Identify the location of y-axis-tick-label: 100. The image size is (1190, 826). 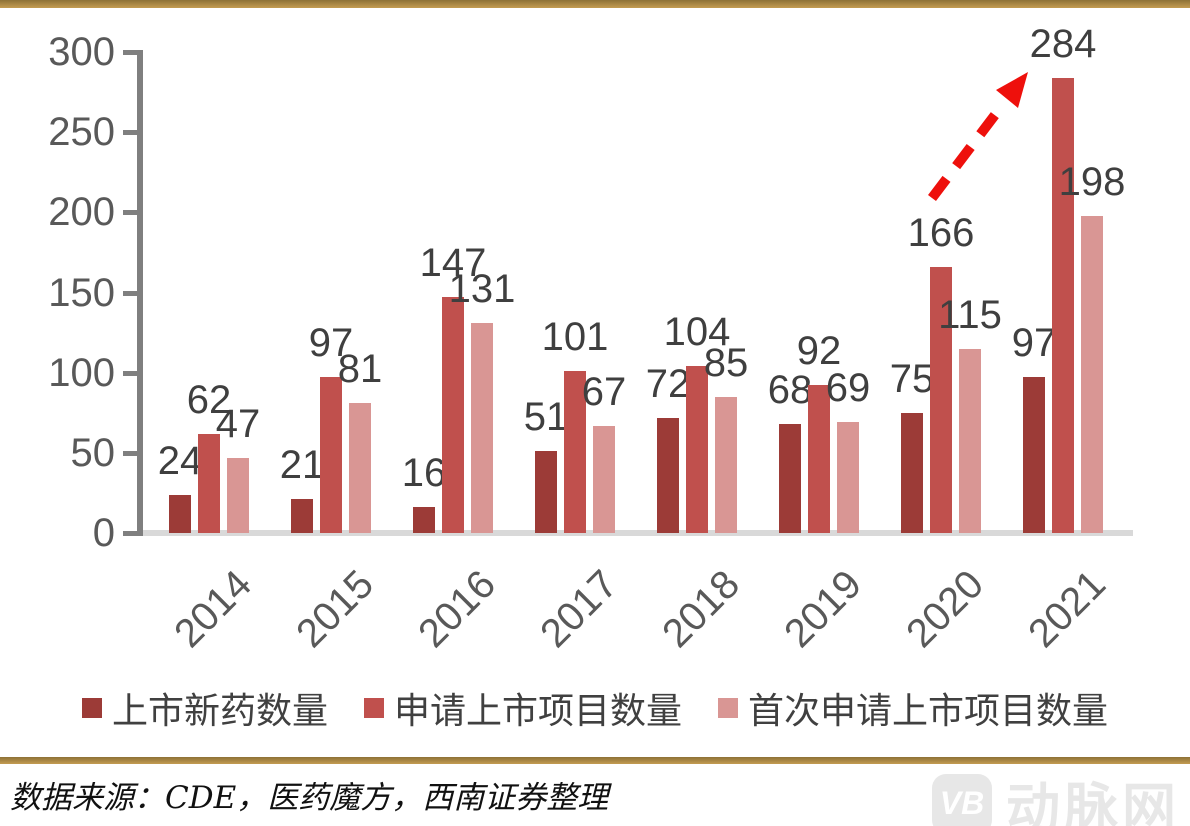
(81, 372).